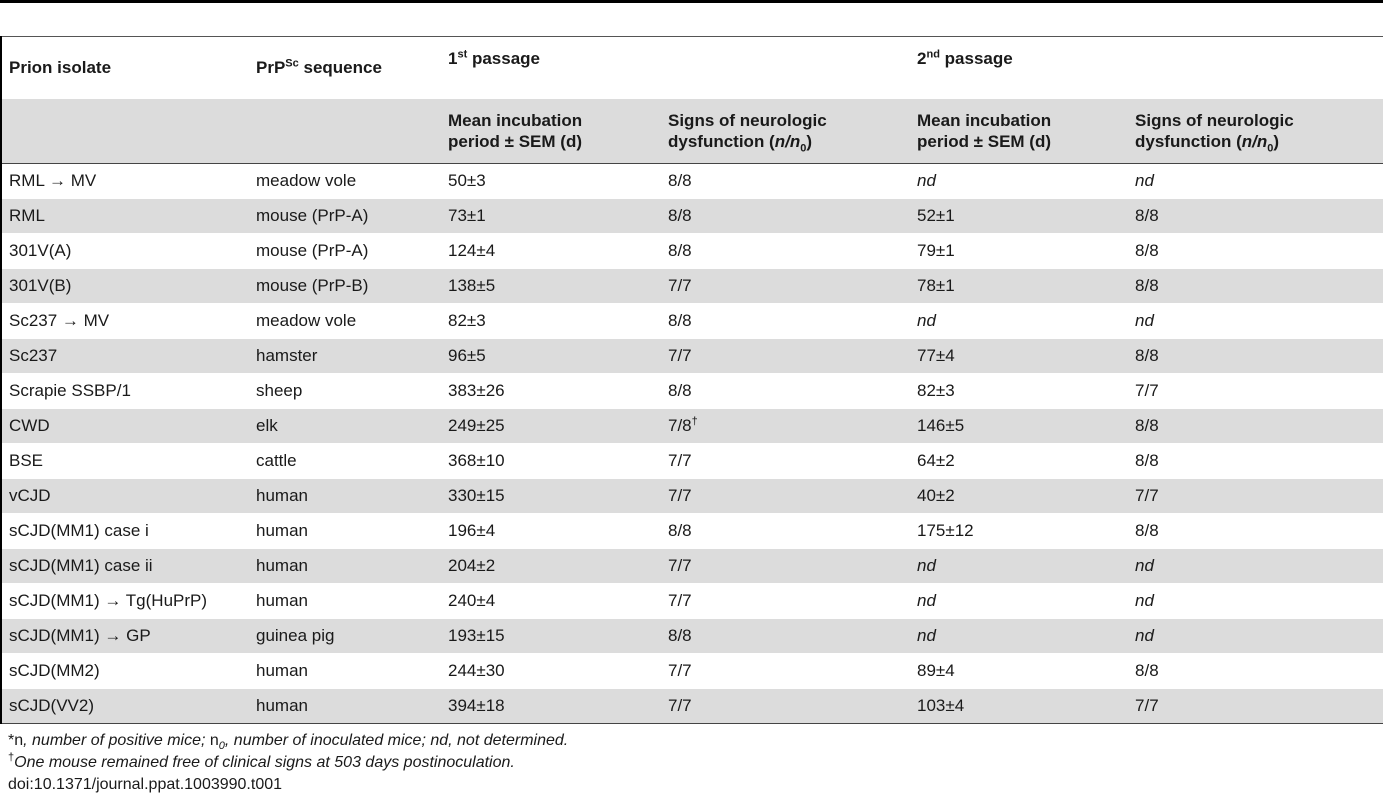 Image resolution: width=1383 pixels, height=800 pixels. Describe the element at coordinates (123, 68) in the screenshot. I see `header-prion-isolate: Prion isolate` at that location.